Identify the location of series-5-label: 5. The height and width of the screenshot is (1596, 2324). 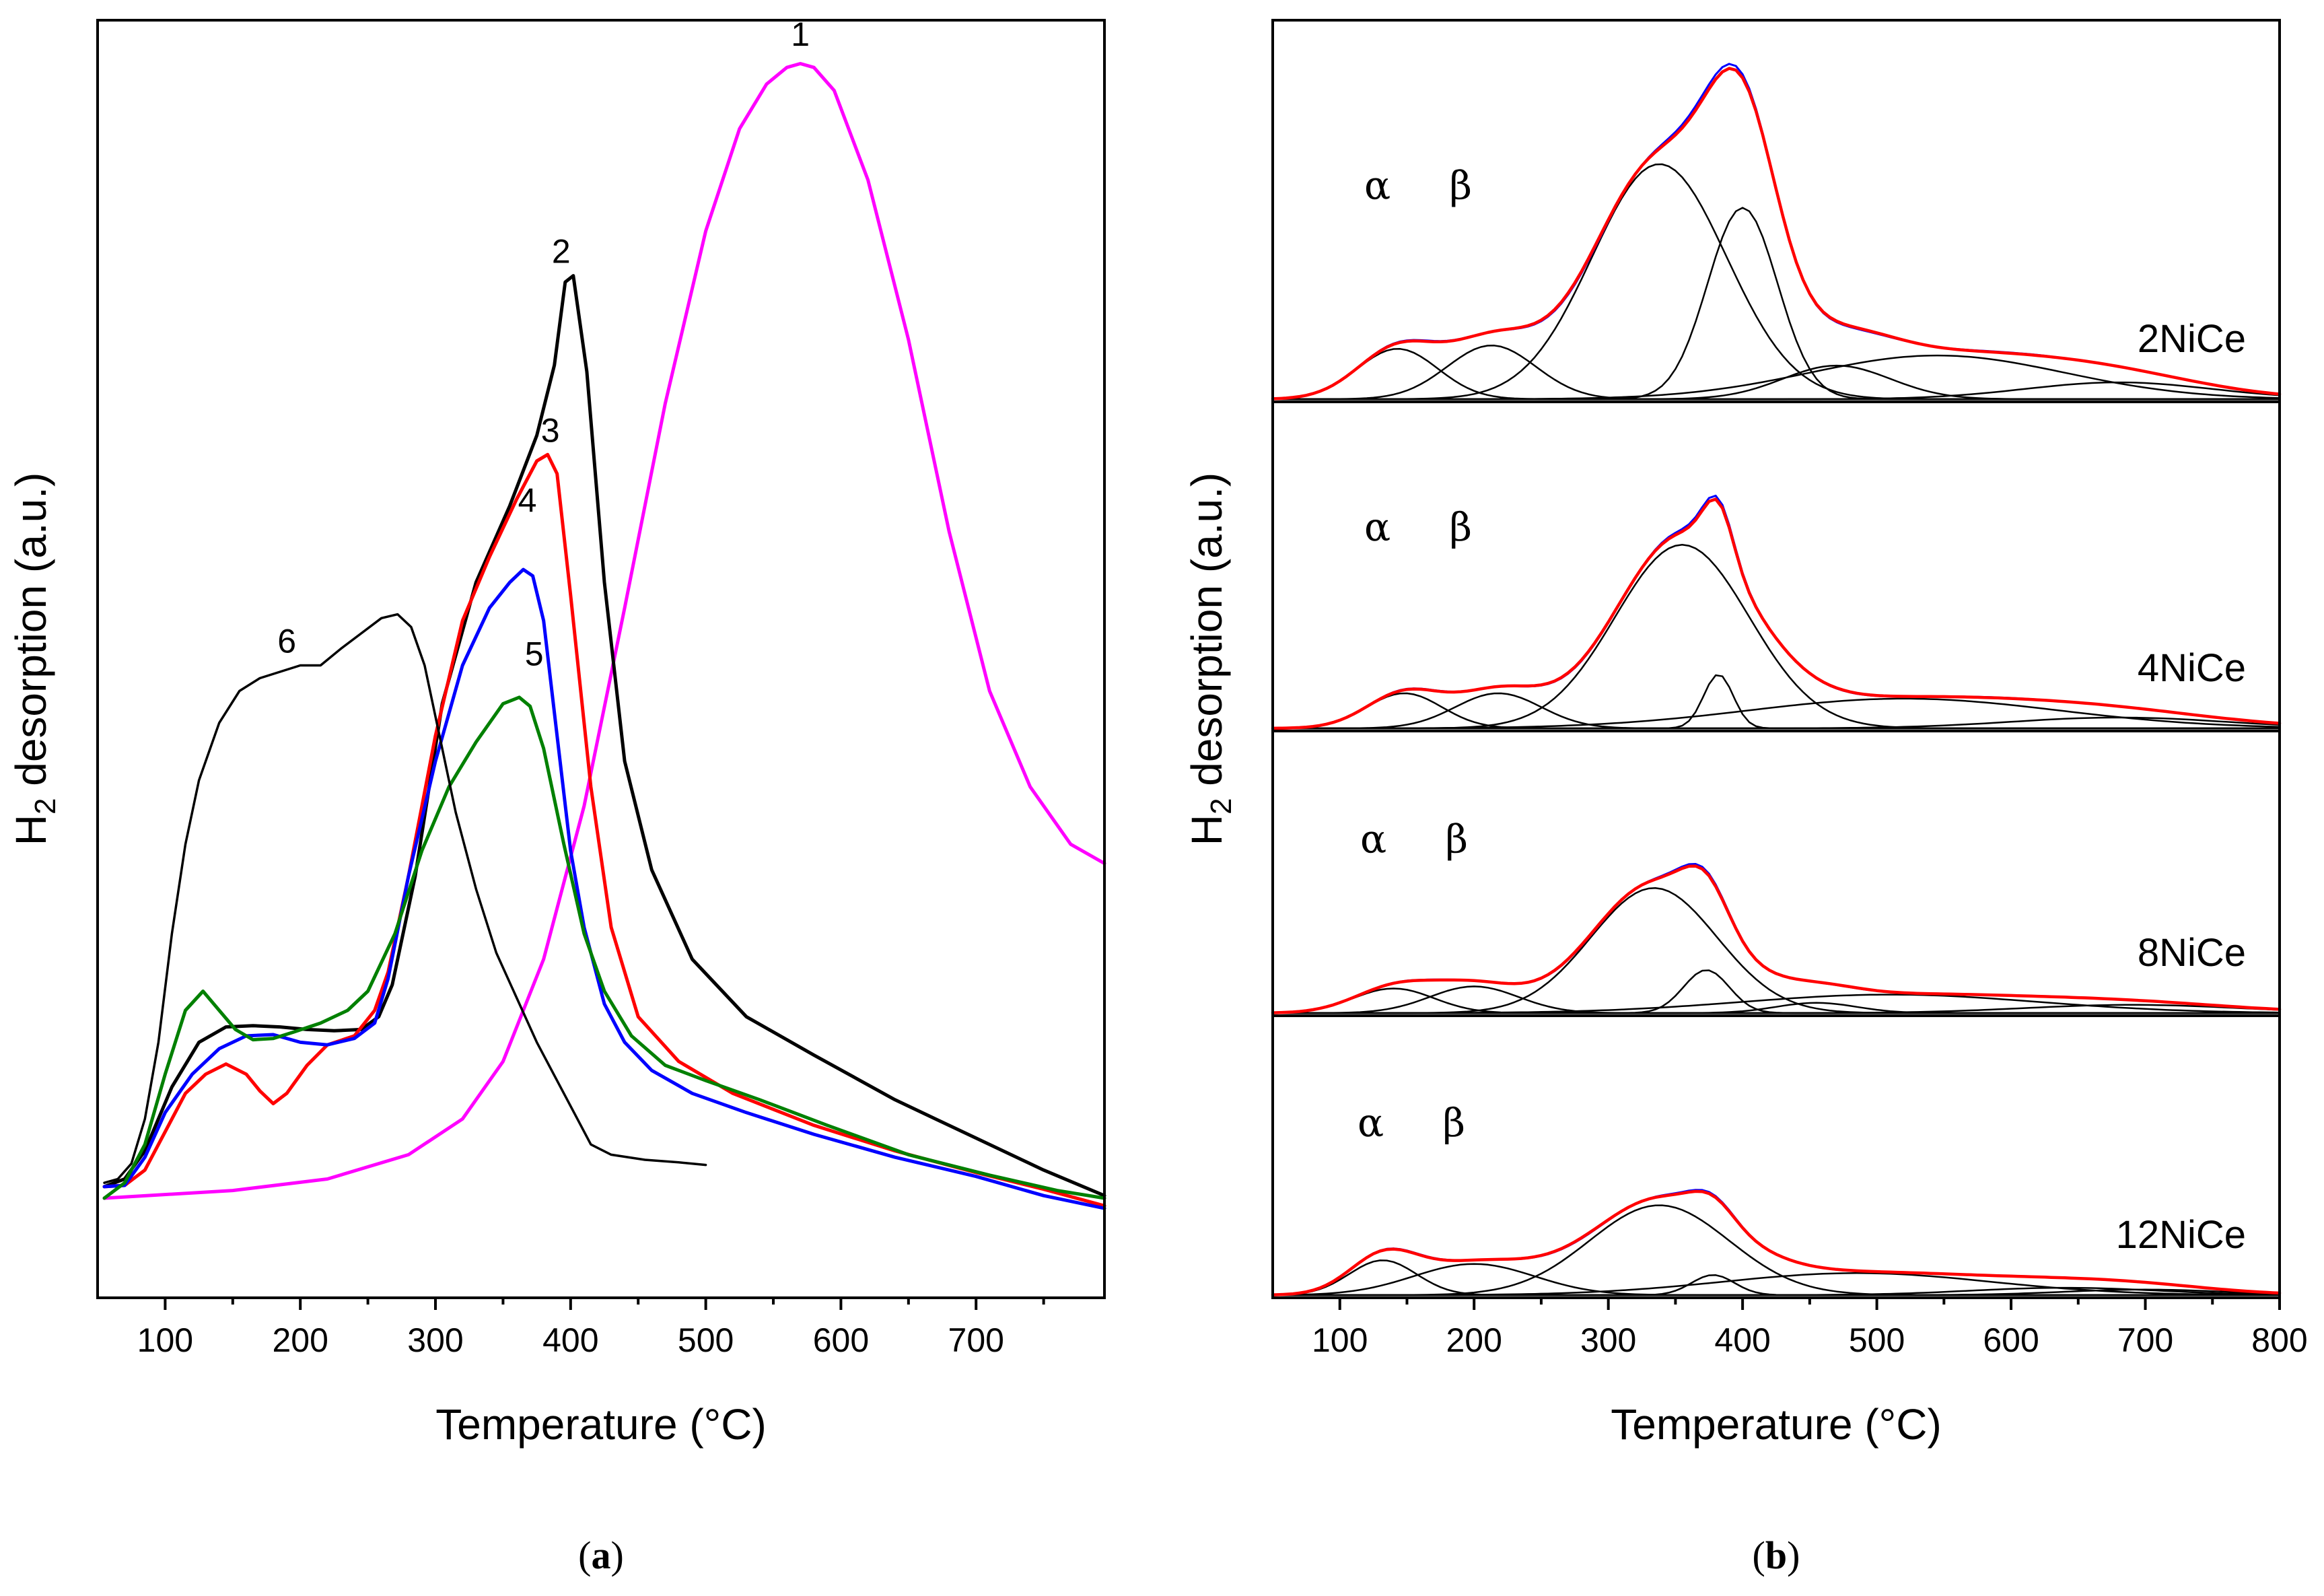
(534, 653).